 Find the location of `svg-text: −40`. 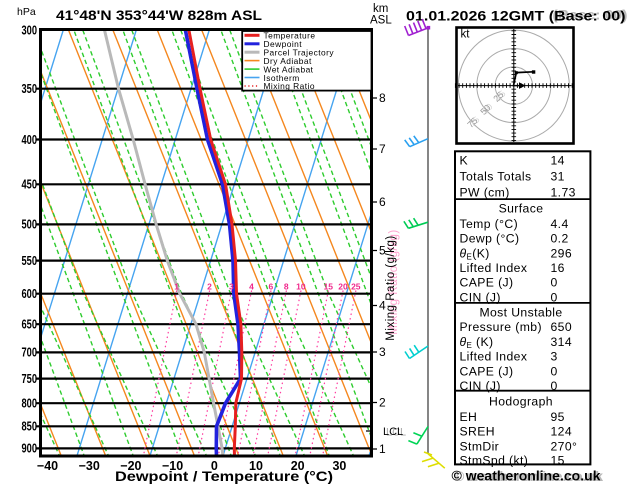

svg-text: −40 is located at coordinates (47, 466).